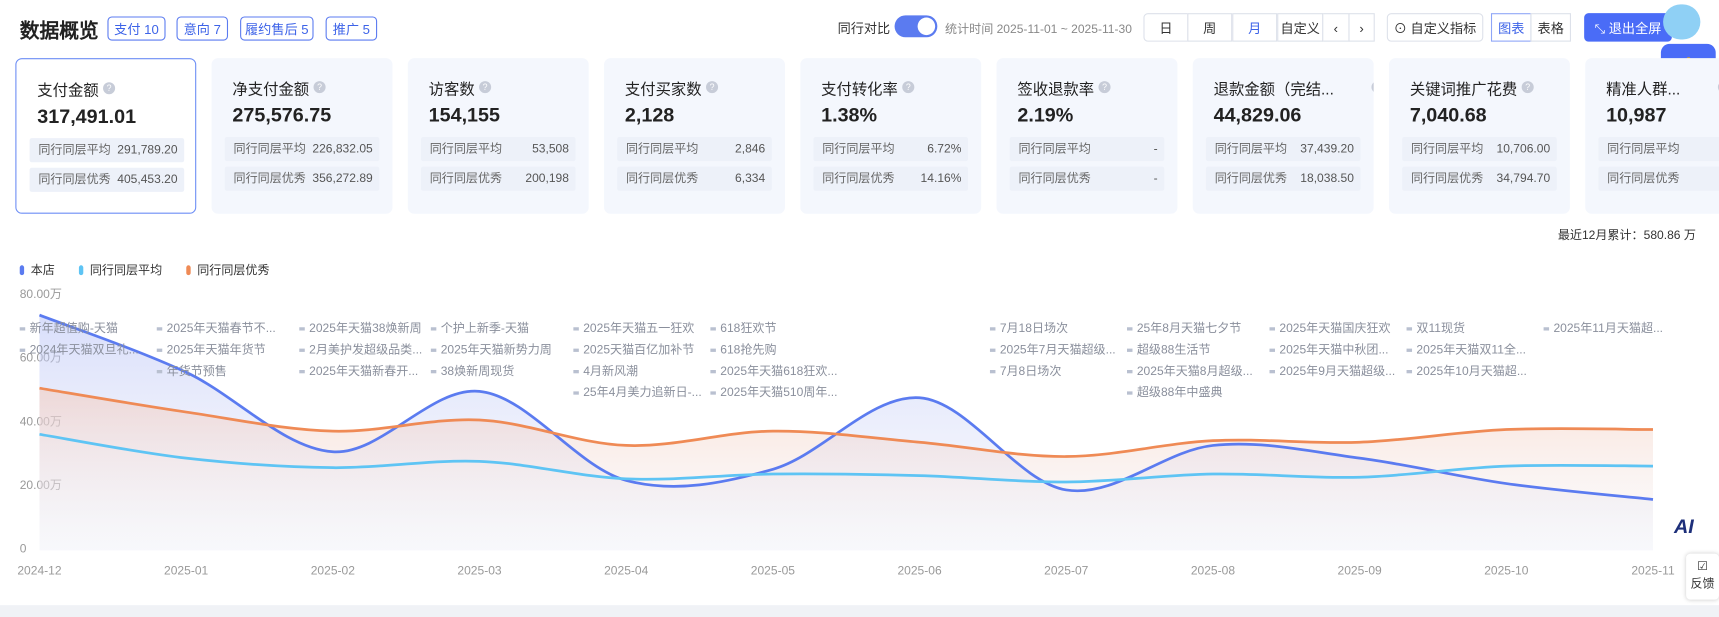 This screenshot has width=1719, height=617. What do you see at coordinates (1087, 178) in the screenshot?
I see `benchmark-row: 同行同层优秀 -` at bounding box center [1087, 178].